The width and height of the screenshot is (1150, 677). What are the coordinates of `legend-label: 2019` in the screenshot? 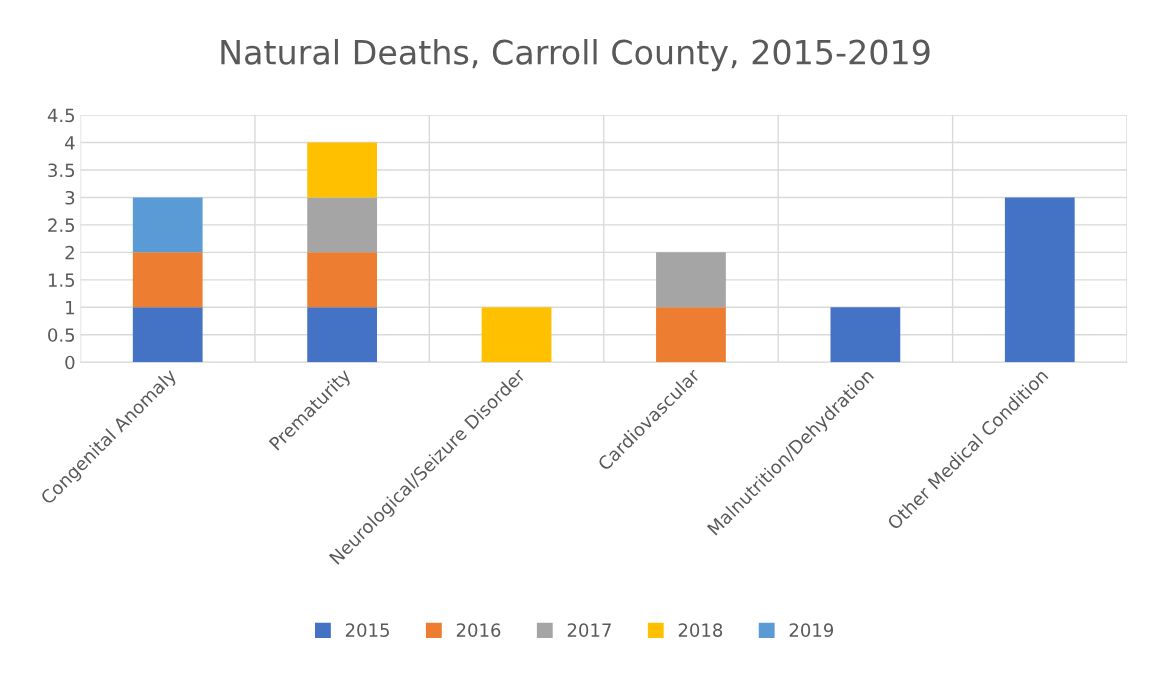 It's located at (811, 630).